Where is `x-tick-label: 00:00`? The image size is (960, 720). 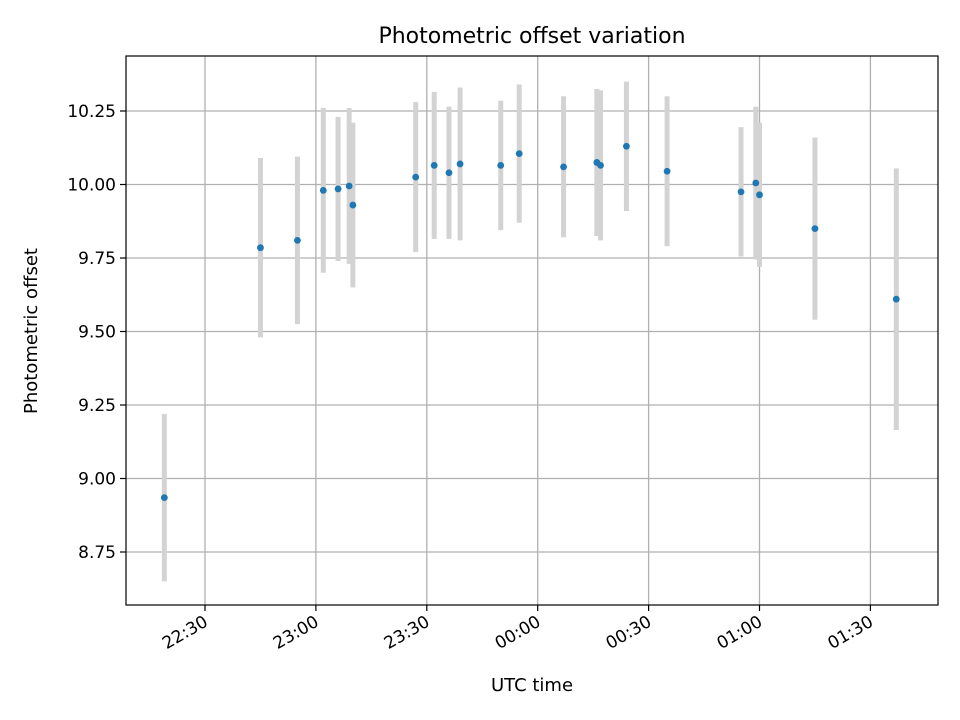
x-tick-label: 00:00 is located at coordinates (518, 633).